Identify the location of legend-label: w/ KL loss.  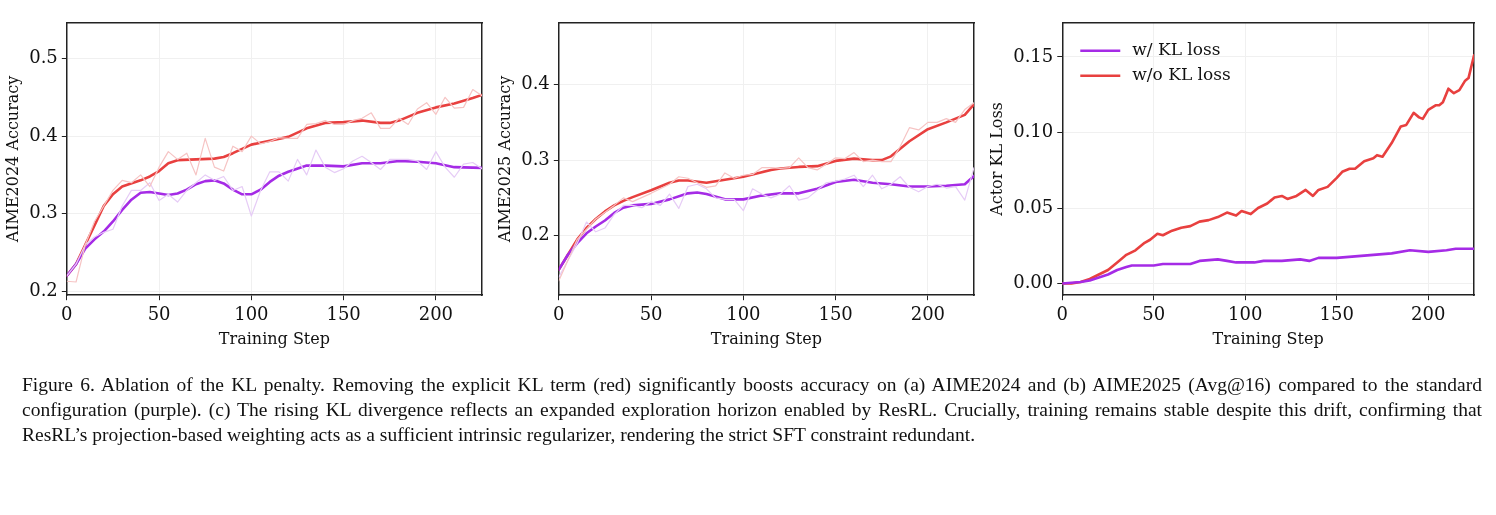
(1176, 49).